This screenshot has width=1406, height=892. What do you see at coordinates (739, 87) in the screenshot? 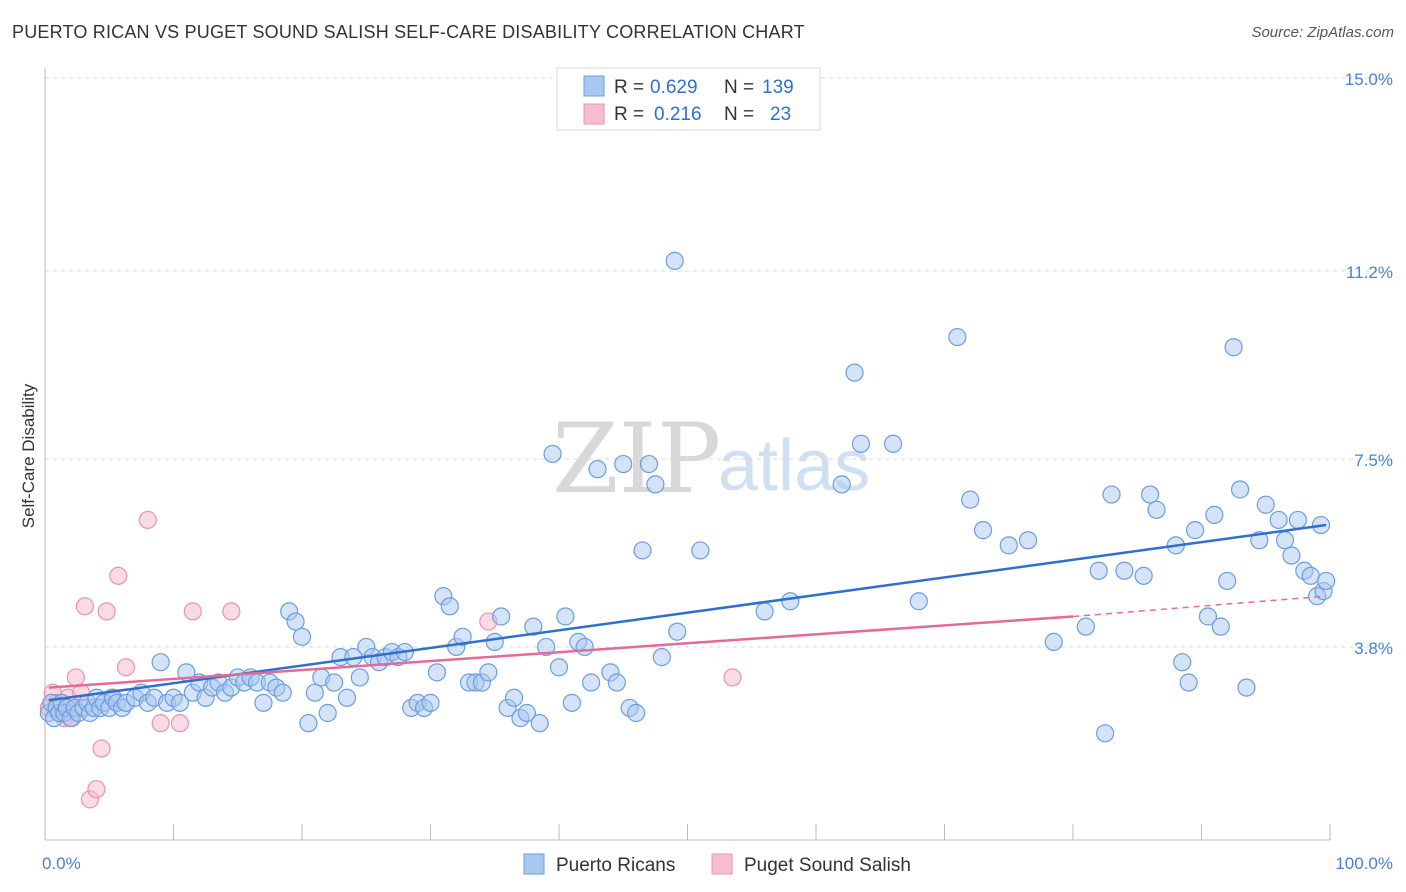
I see `legend-n-label-0: N =` at bounding box center [739, 87].